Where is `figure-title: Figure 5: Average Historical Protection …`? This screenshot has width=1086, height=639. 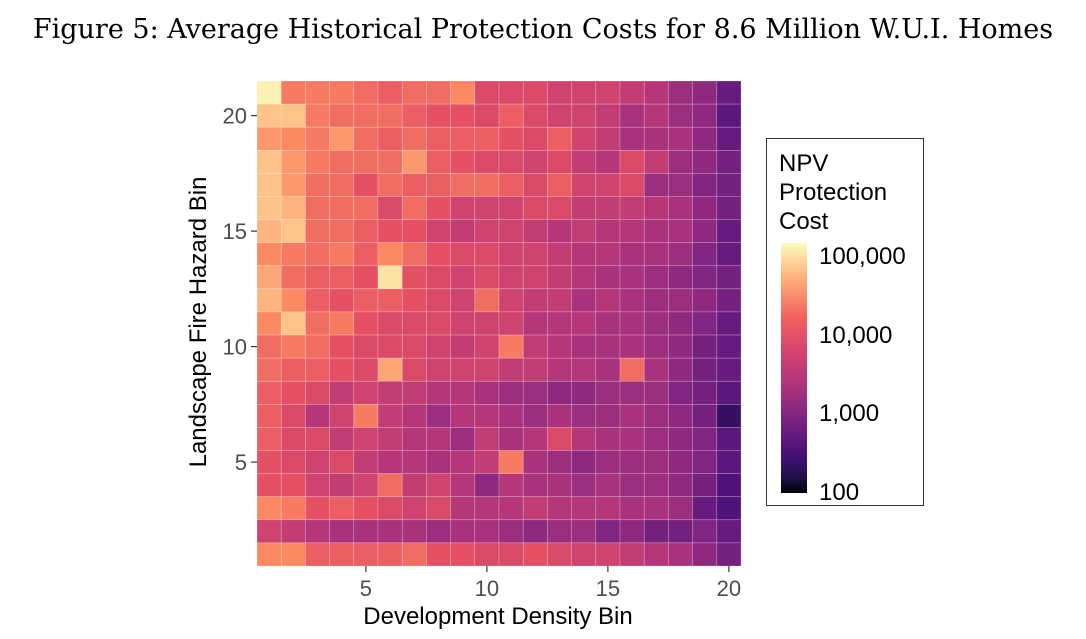 figure-title: Figure 5: Average Historical Protection … is located at coordinates (543, 29).